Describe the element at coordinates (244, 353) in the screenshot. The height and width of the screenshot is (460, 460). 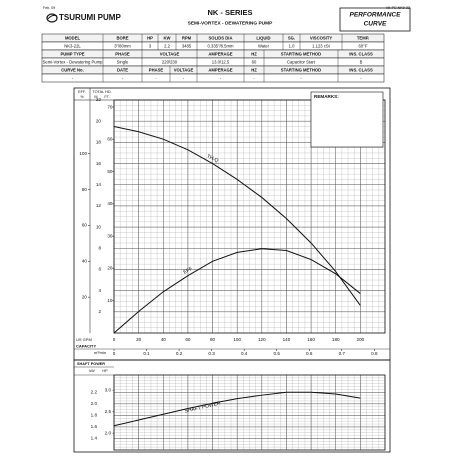
I see `x2-tick-label: 0.4` at that location.